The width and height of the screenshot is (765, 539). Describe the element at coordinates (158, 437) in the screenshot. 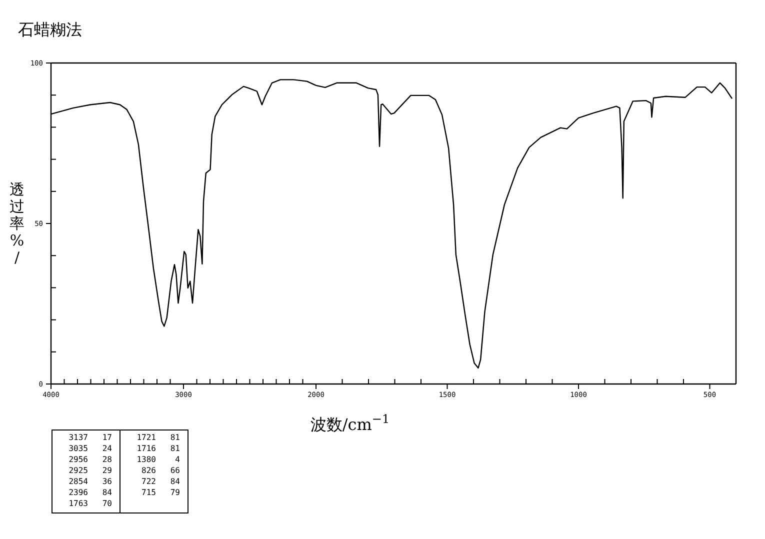

I see `text: 1721 81` at that location.